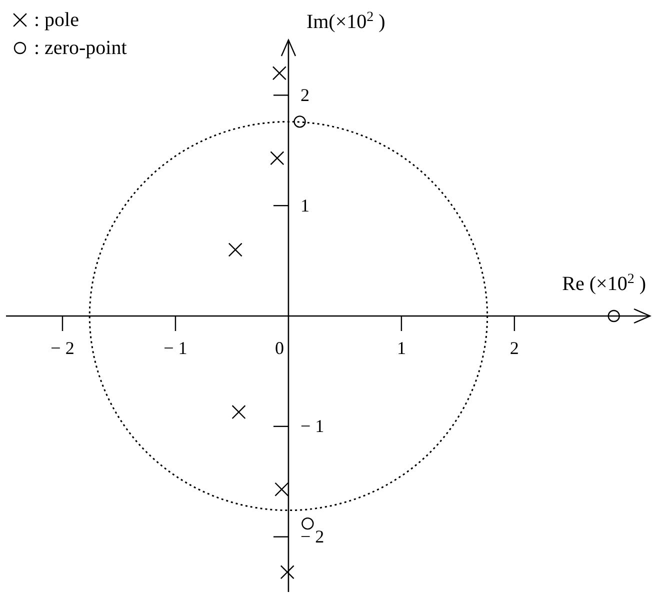 The width and height of the screenshot is (661, 599). I want to click on legend-label: : pole, so click(57, 20).